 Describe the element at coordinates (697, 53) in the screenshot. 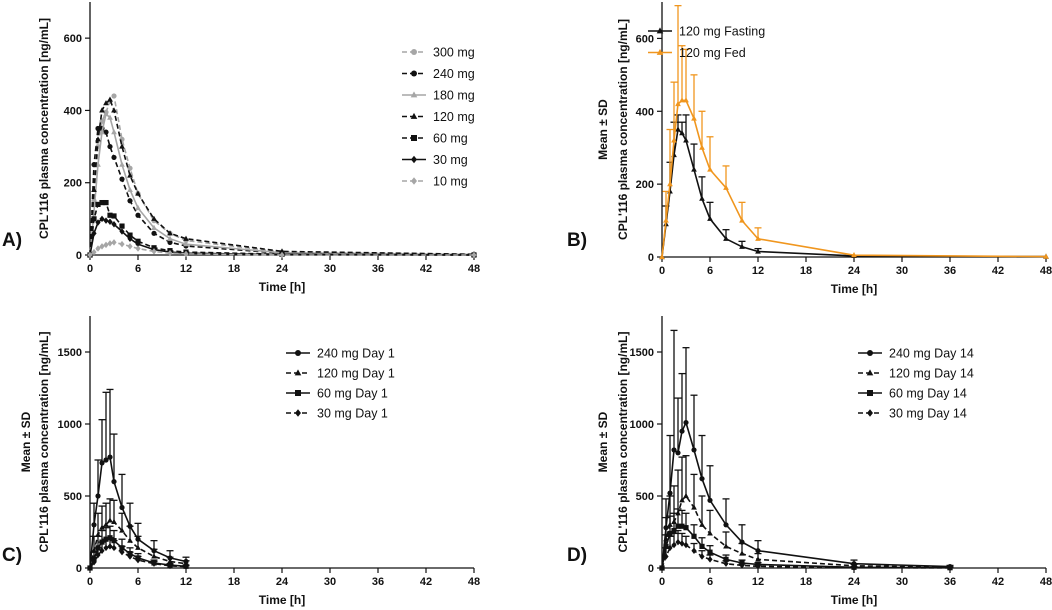

I see `legend-item-120-mg-fed: 120 mg Fed` at that location.